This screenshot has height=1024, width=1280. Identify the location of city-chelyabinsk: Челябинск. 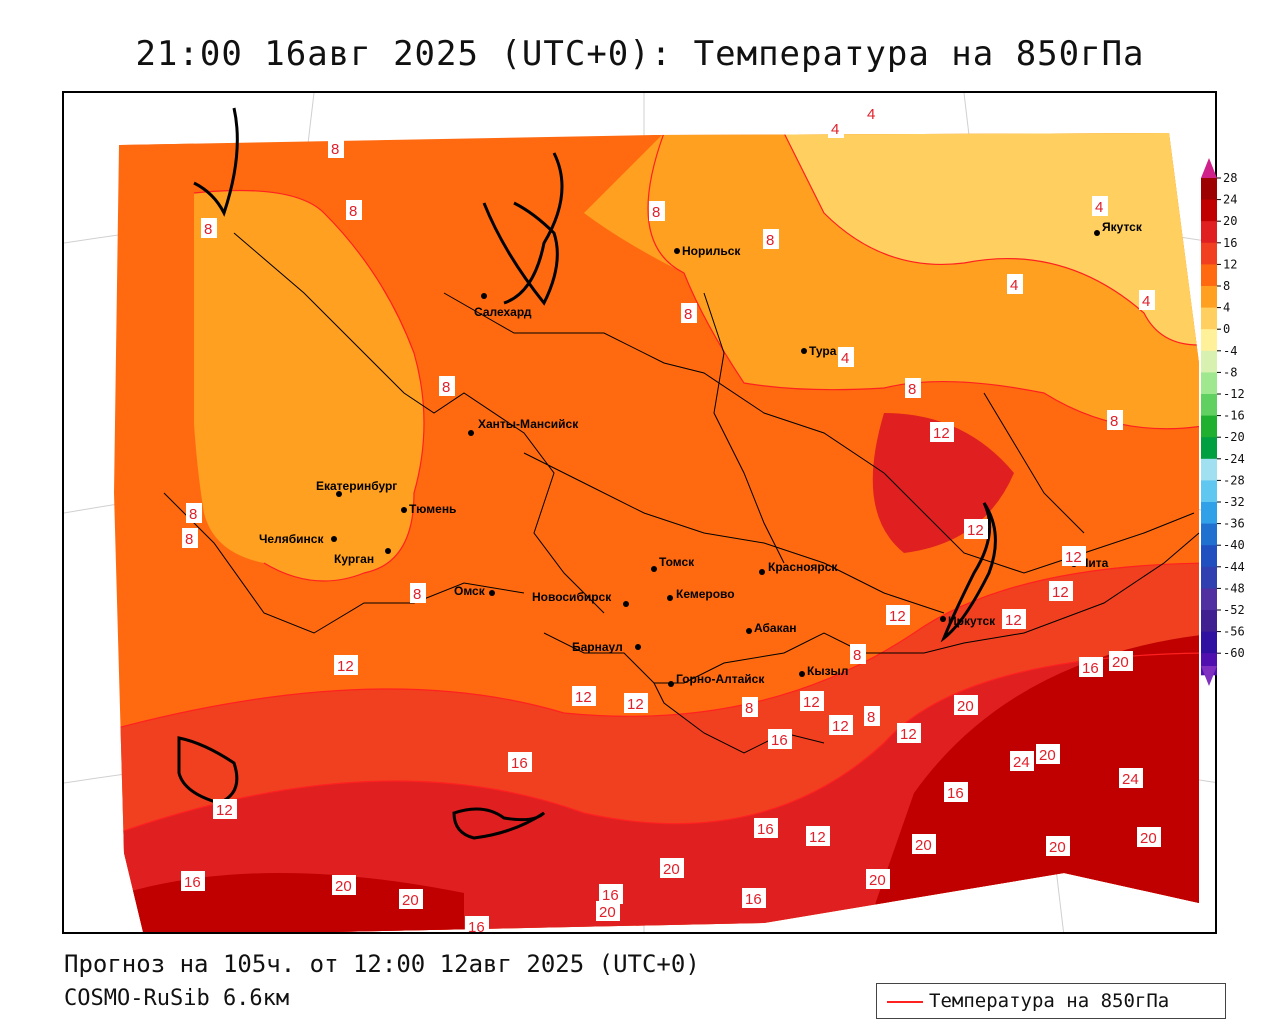
(298, 539).